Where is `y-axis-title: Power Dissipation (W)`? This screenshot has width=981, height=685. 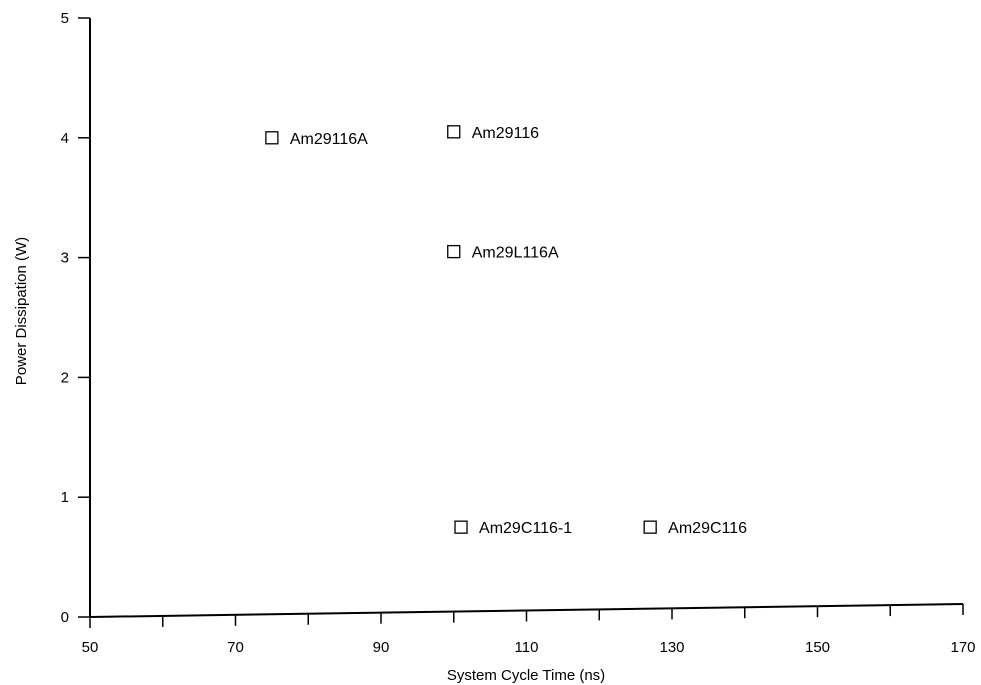
y-axis-title: Power Dissipation (W) is located at coordinates (21, 311).